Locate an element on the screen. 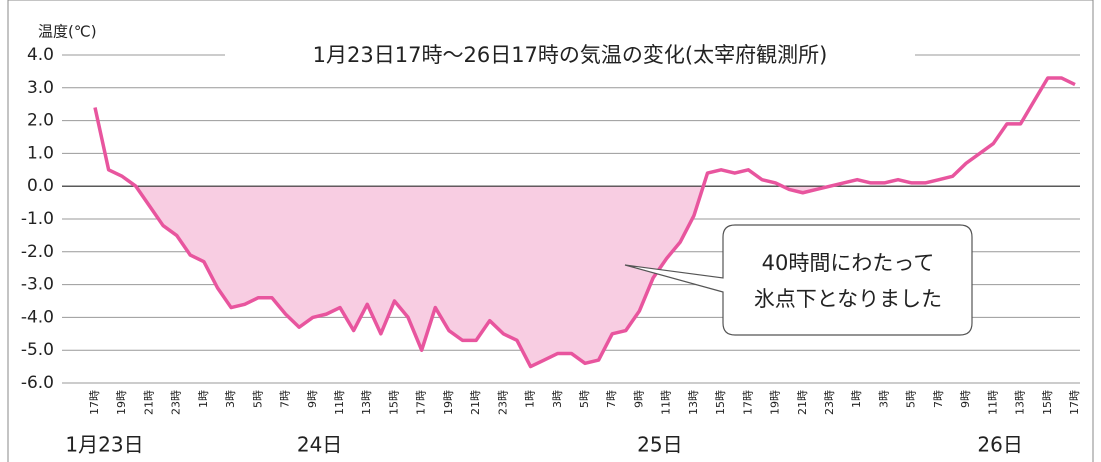  y-tick-label: 1.0 is located at coordinates (40, 153).